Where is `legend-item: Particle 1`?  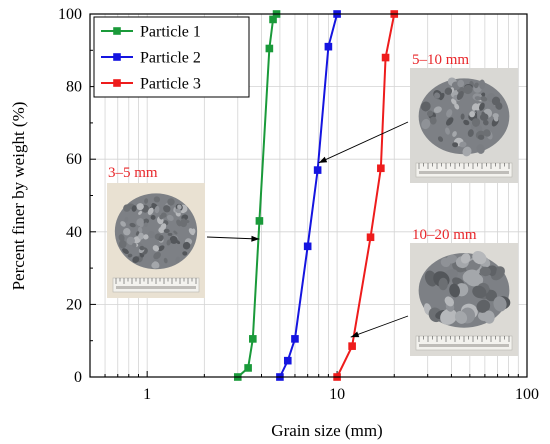
legend-item: Particle 1 is located at coordinates (151, 32).